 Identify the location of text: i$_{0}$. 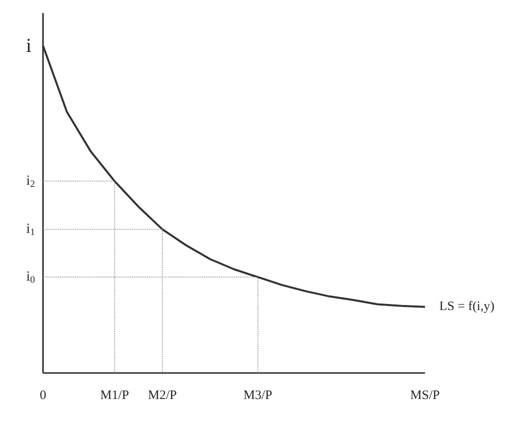
(30, 277).